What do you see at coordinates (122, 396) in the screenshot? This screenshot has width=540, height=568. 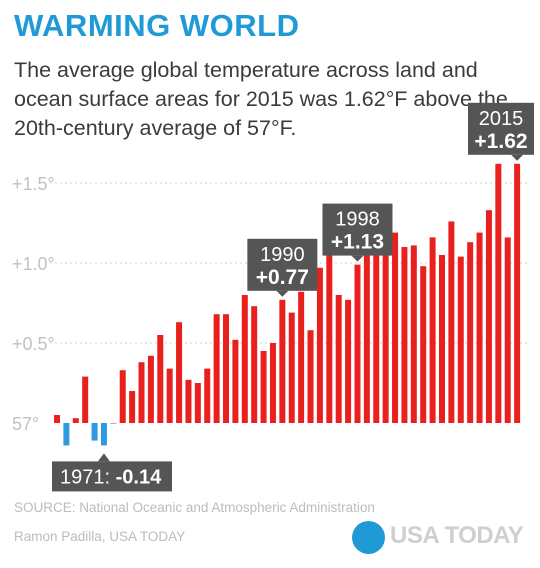 I see `bar-1973` at bounding box center [122, 396].